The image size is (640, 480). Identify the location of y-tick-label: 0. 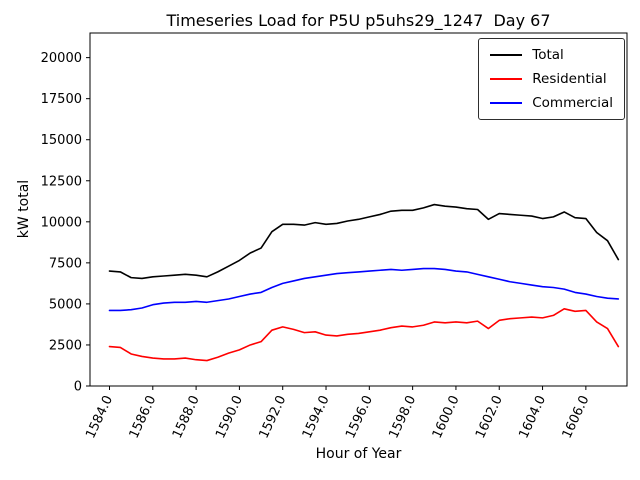
(78, 387).